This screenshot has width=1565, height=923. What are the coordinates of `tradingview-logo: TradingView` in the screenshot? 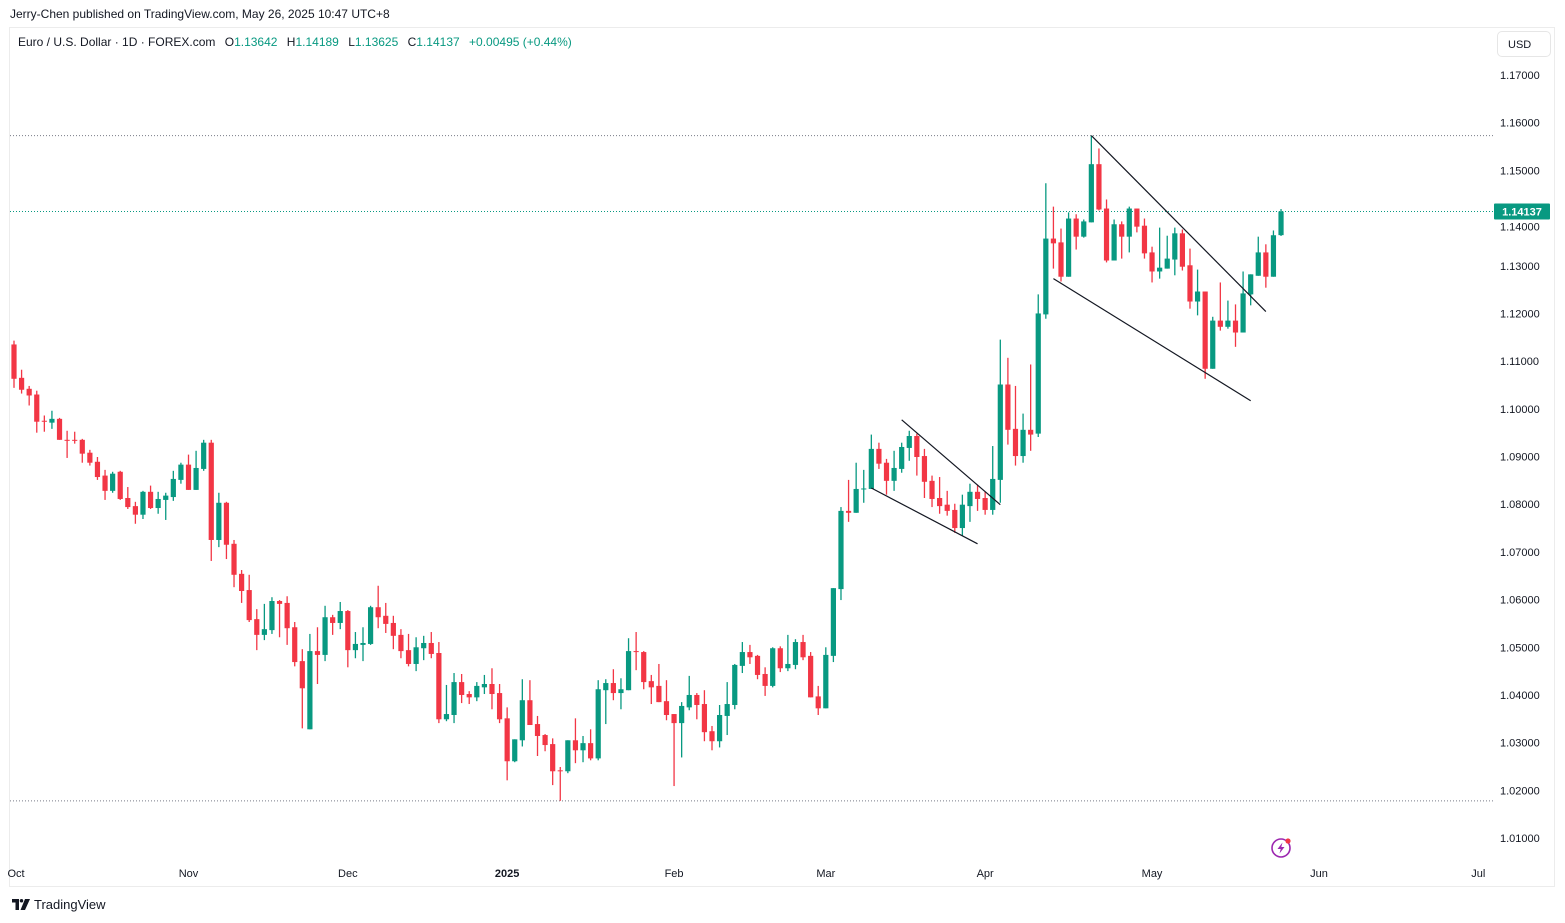 It's located at (59, 904).